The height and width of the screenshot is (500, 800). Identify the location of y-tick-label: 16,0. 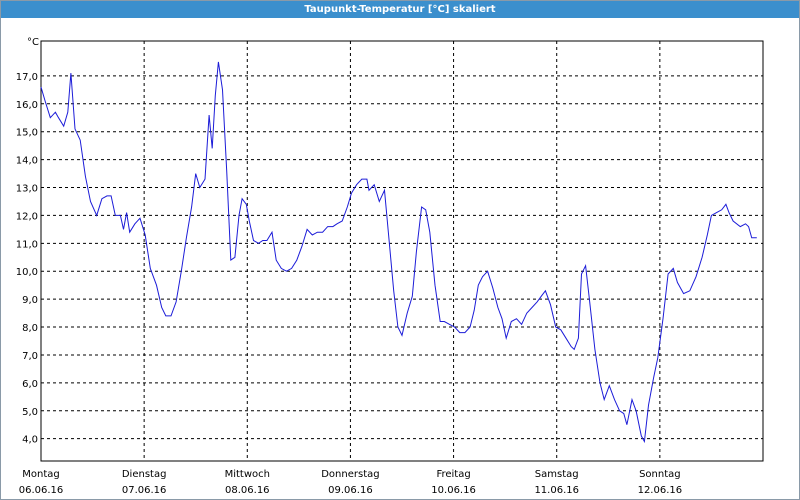
(27, 105).